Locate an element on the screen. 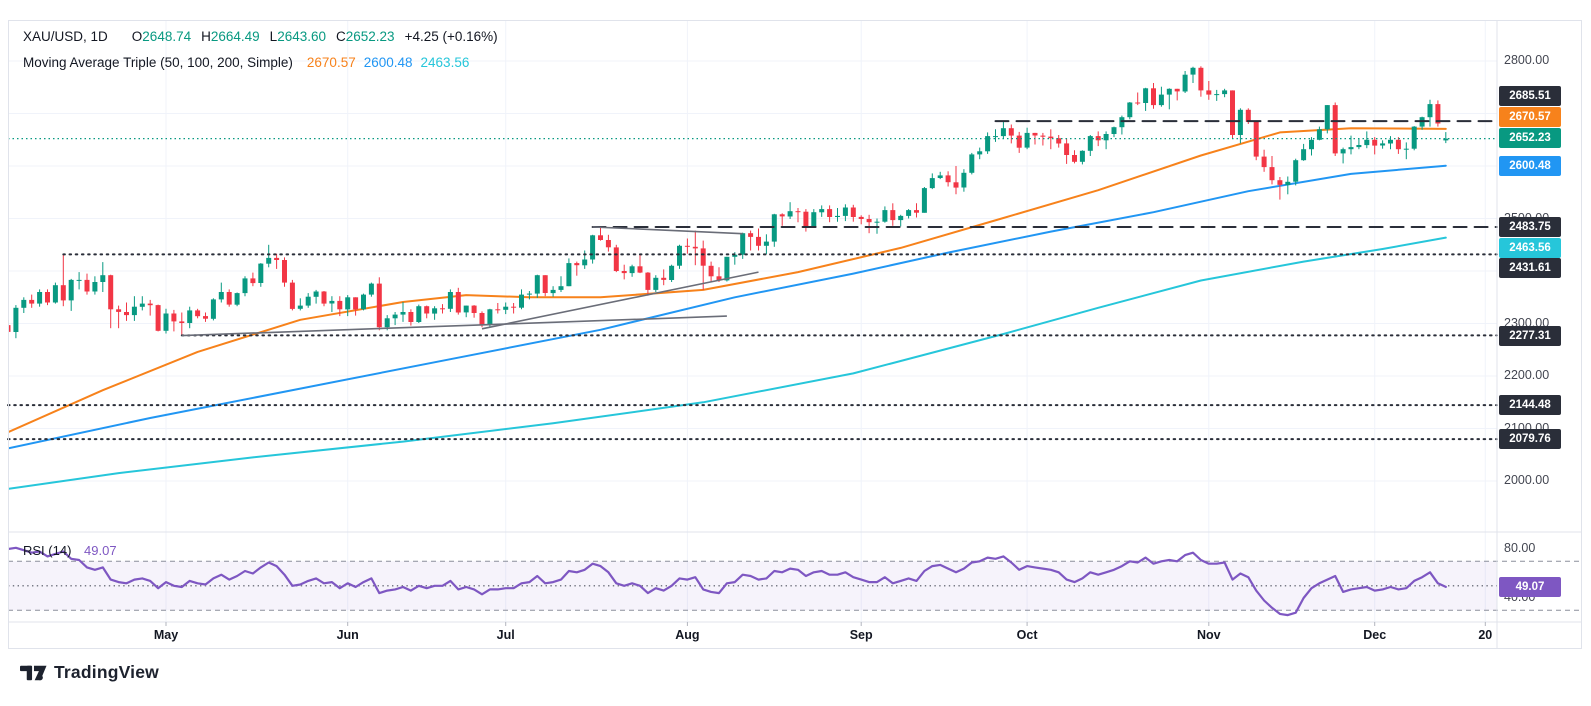  time-axis-label: Dec is located at coordinates (1375, 635).